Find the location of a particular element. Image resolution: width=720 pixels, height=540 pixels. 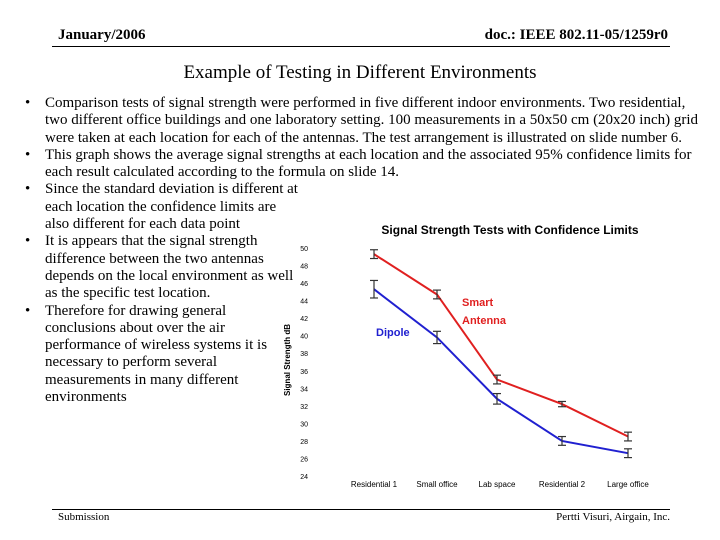

y-tick-label: 46 is located at coordinates (304, 284).